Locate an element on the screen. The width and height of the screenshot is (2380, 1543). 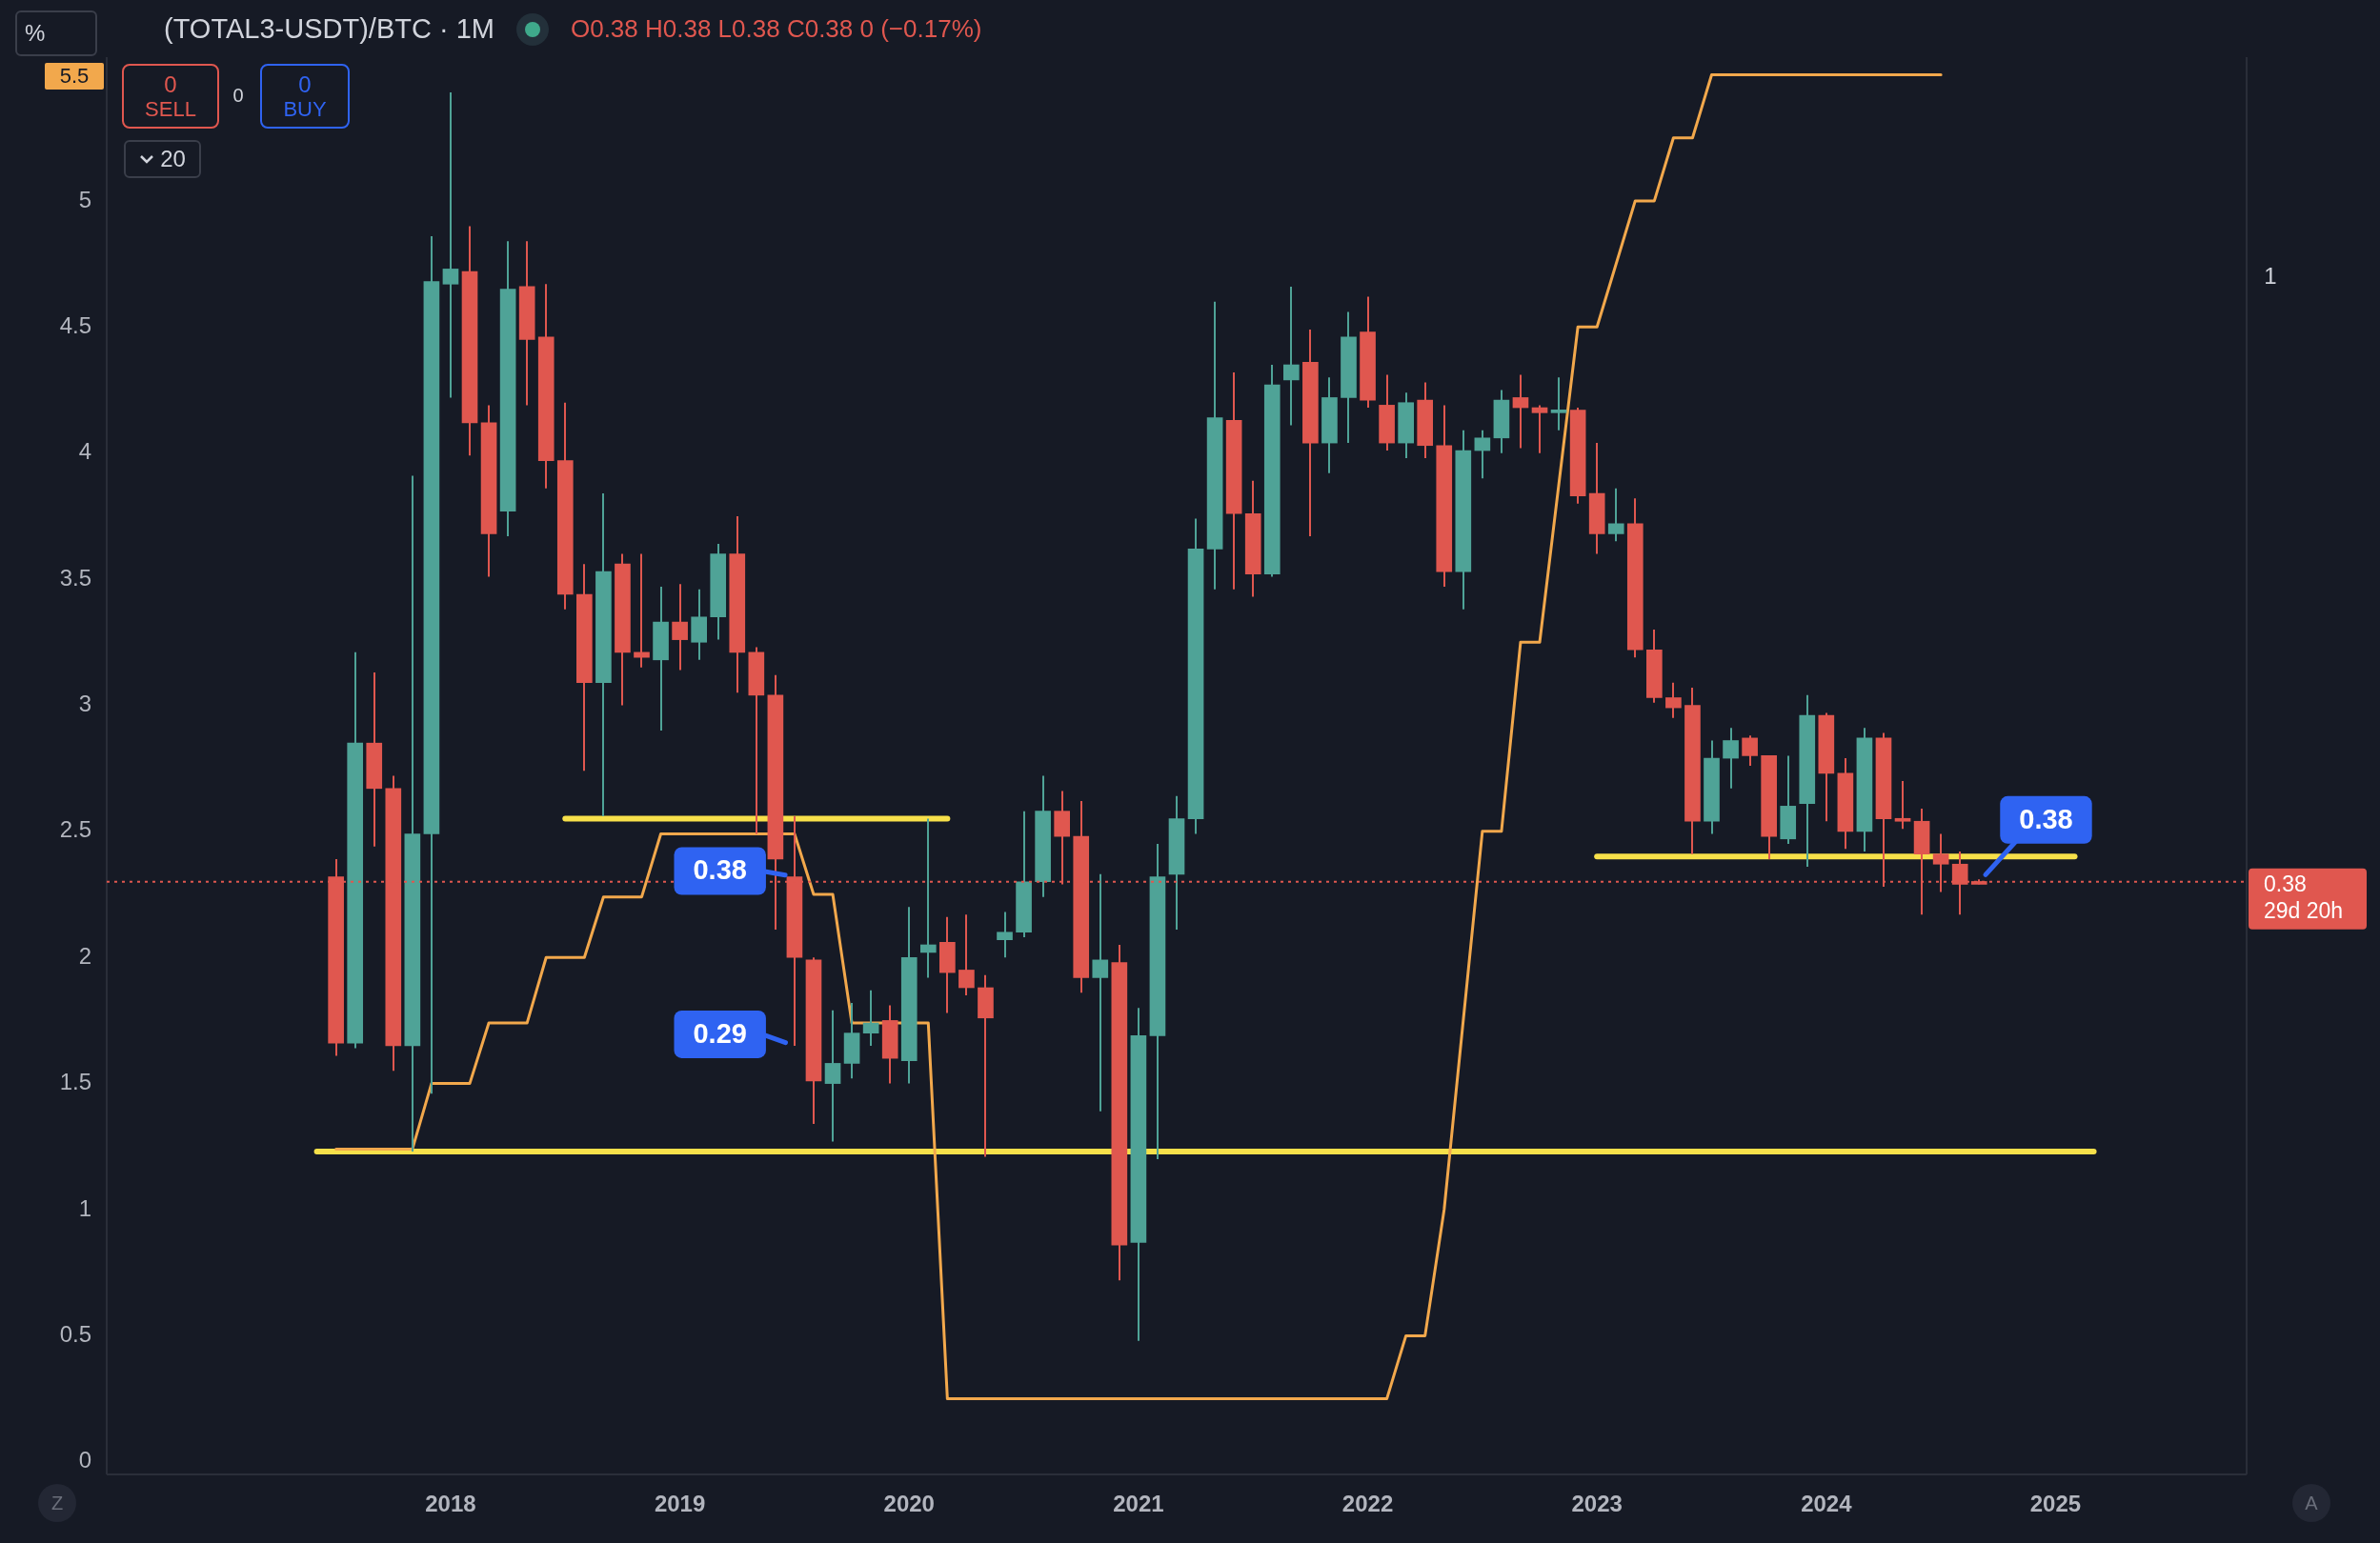
text: Z is located at coordinates (57, 1503).